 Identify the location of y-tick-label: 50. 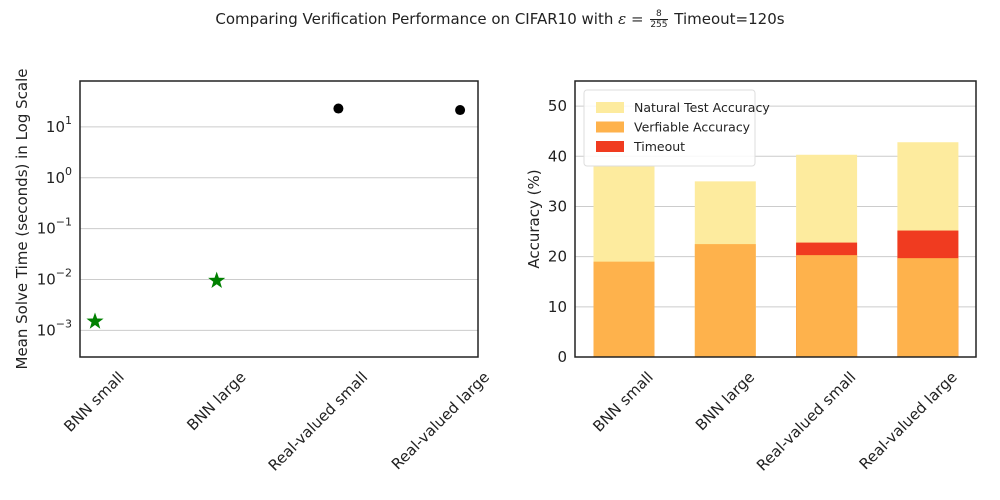
(557, 106).